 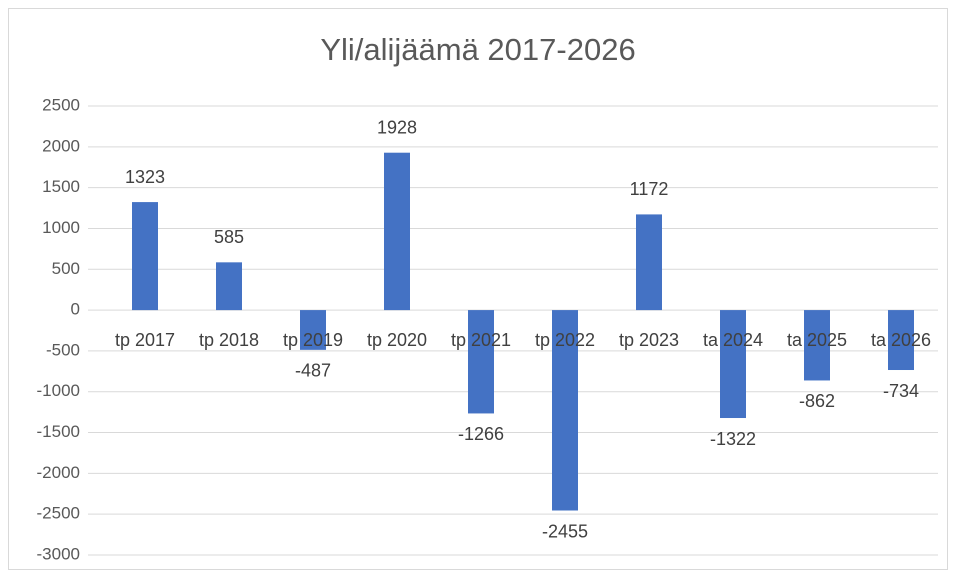 What do you see at coordinates (61, 227) in the screenshot?
I see `y-tick-label: 1000` at bounding box center [61, 227].